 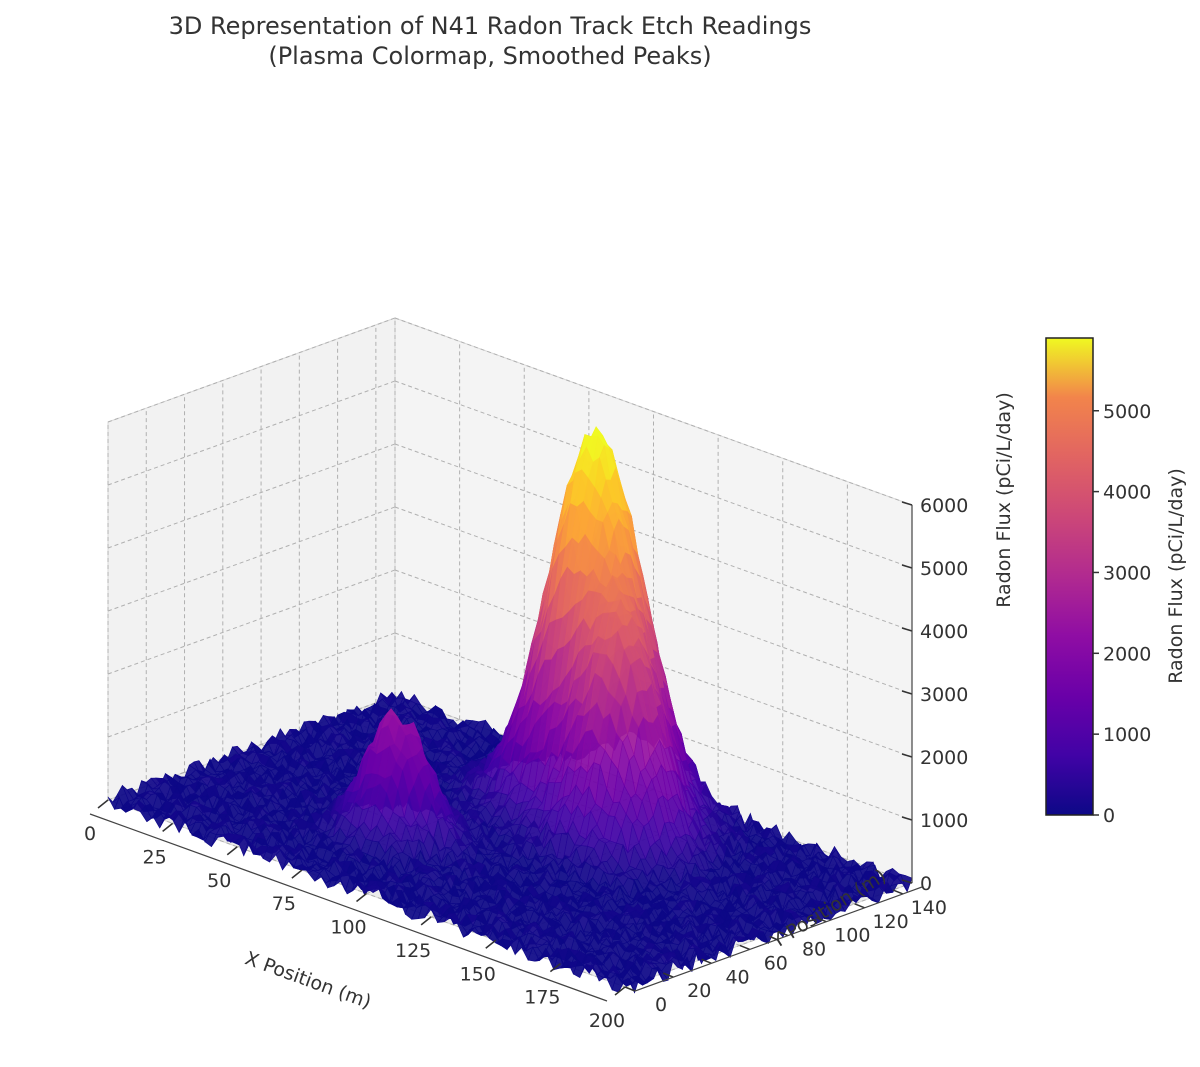 I want to click on z-tick-label: 0, so click(x=926, y=884).